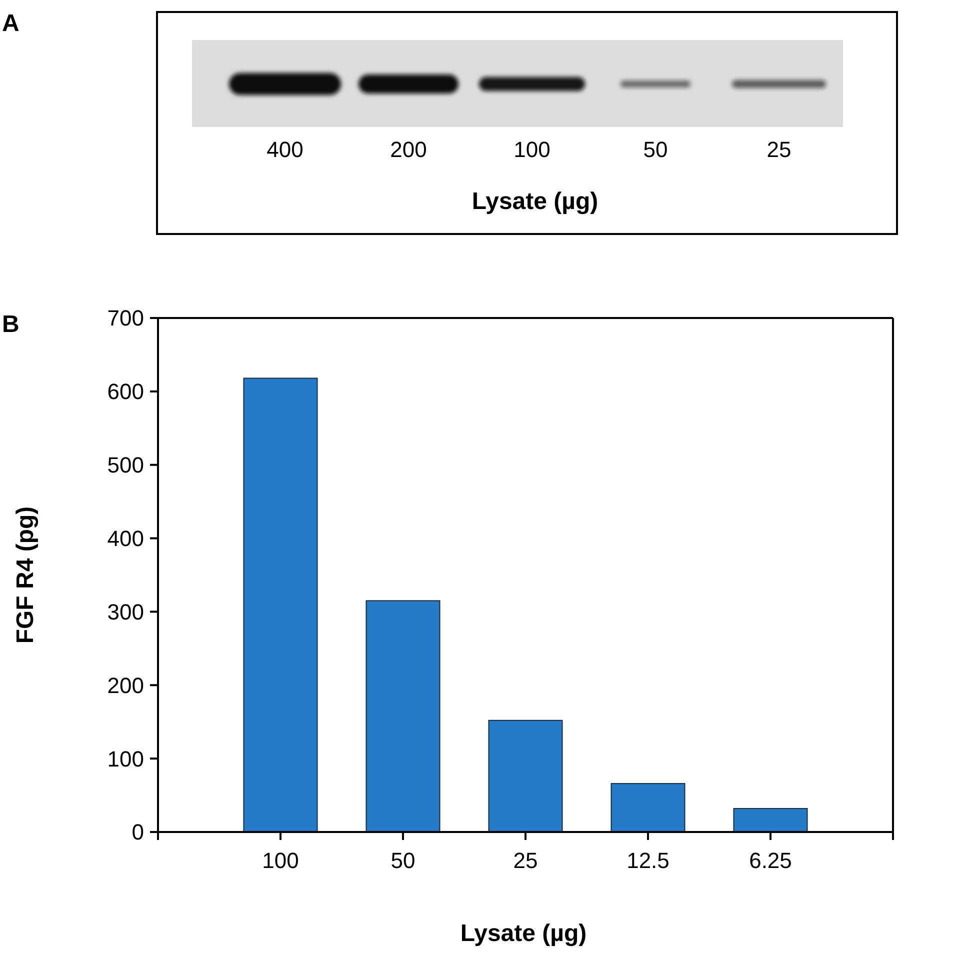 This screenshot has height=953, width=960. I want to click on y-tick-label: 600, so click(125, 391).